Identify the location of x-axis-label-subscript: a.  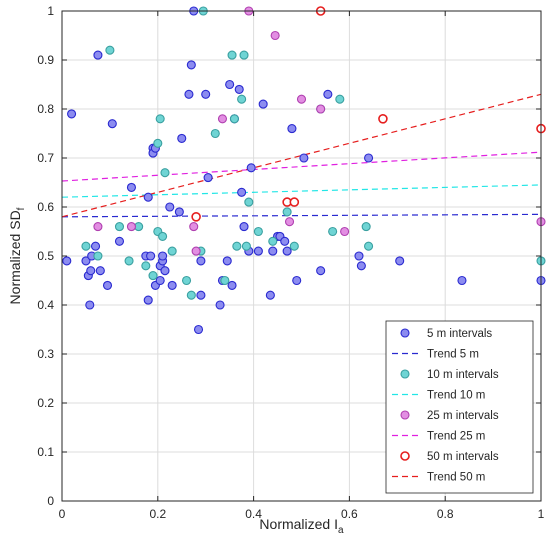
(341, 530).